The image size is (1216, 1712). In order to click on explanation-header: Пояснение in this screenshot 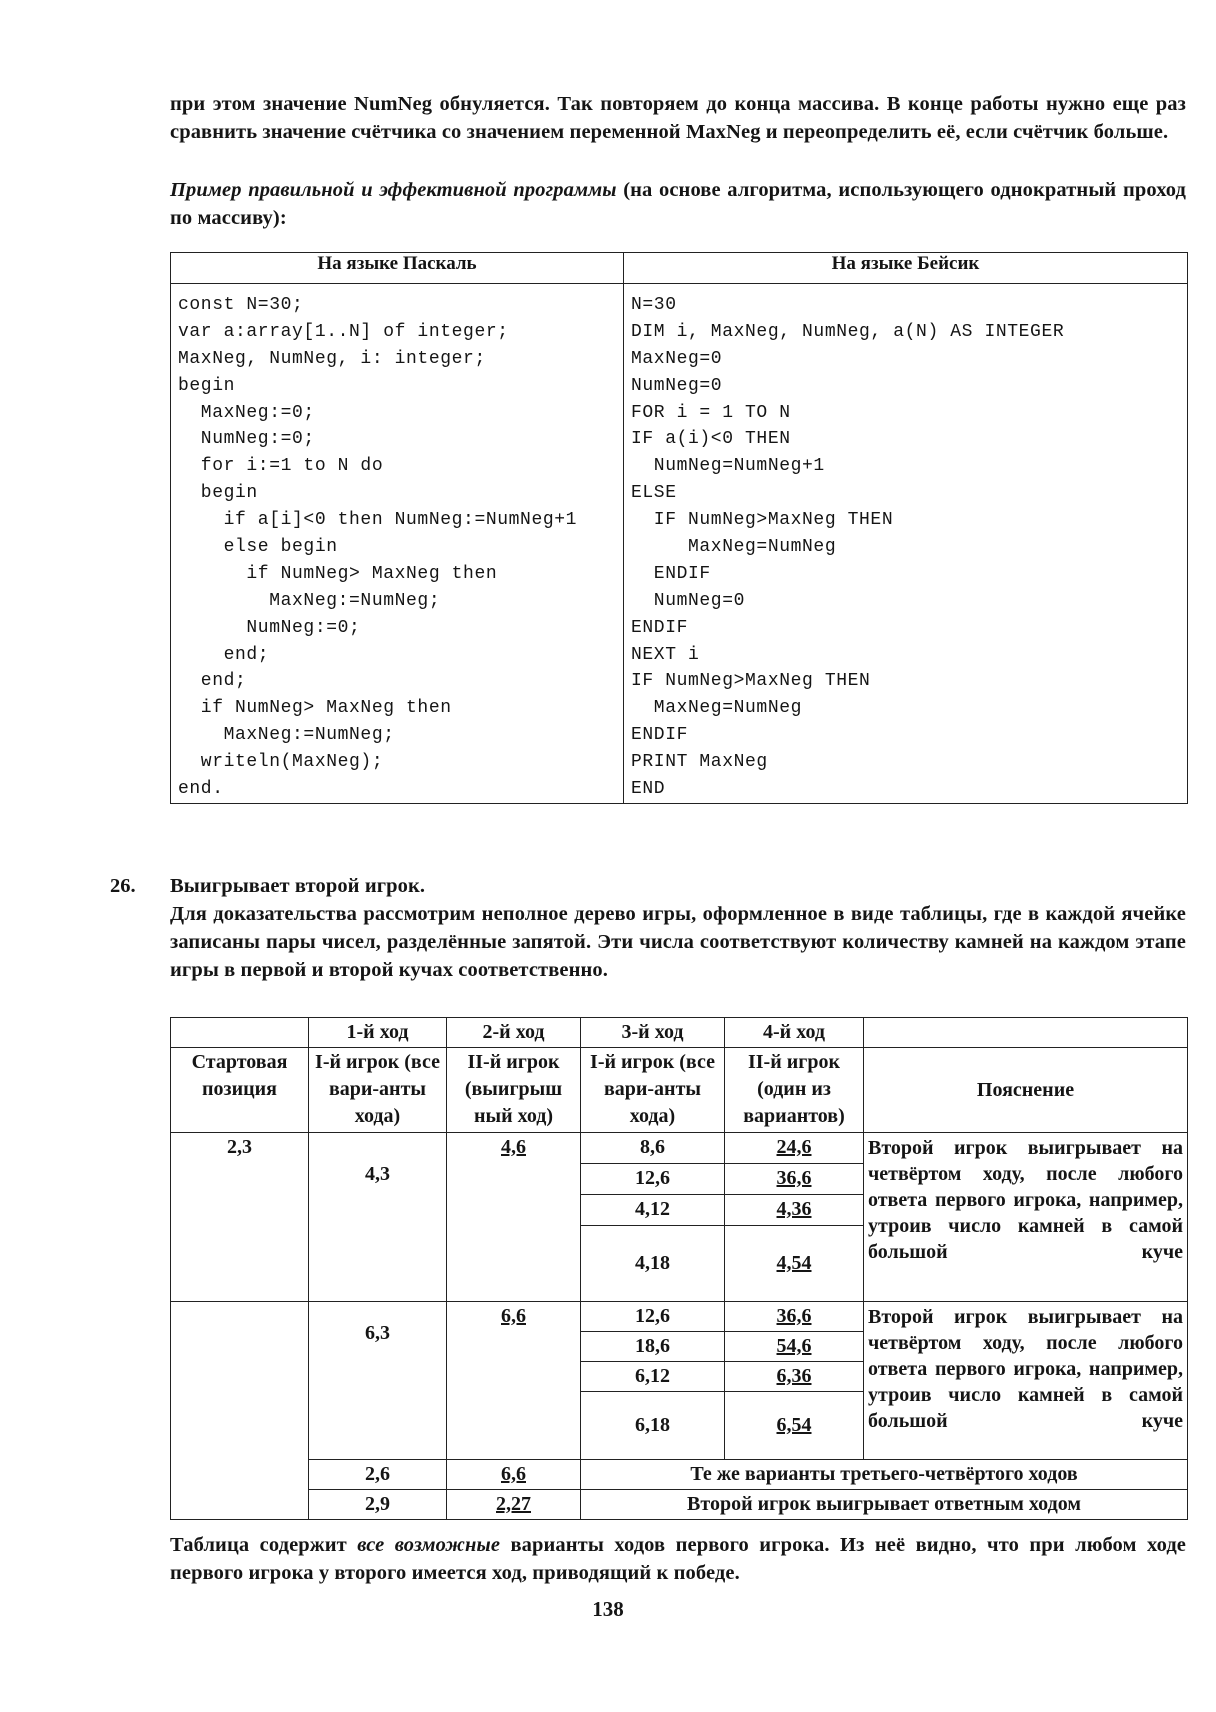, I will do `click(1025, 1090)`.